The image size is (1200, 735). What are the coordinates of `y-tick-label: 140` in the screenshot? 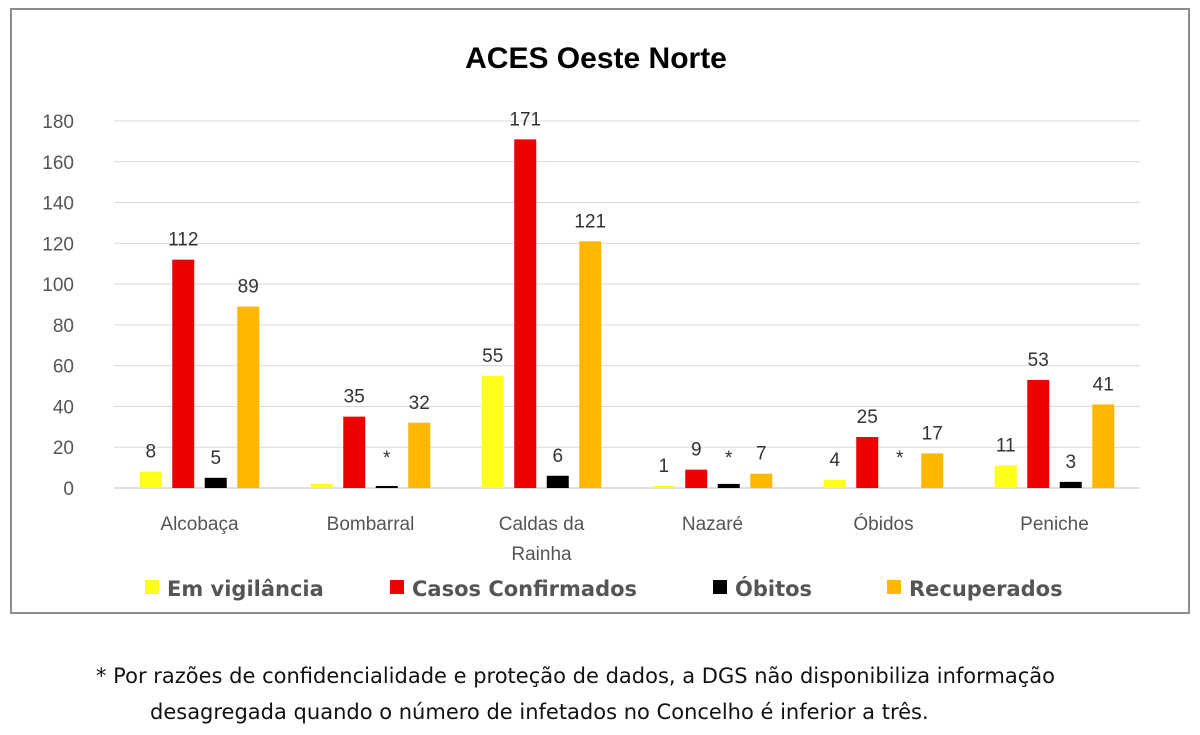 It's located at (58, 204).